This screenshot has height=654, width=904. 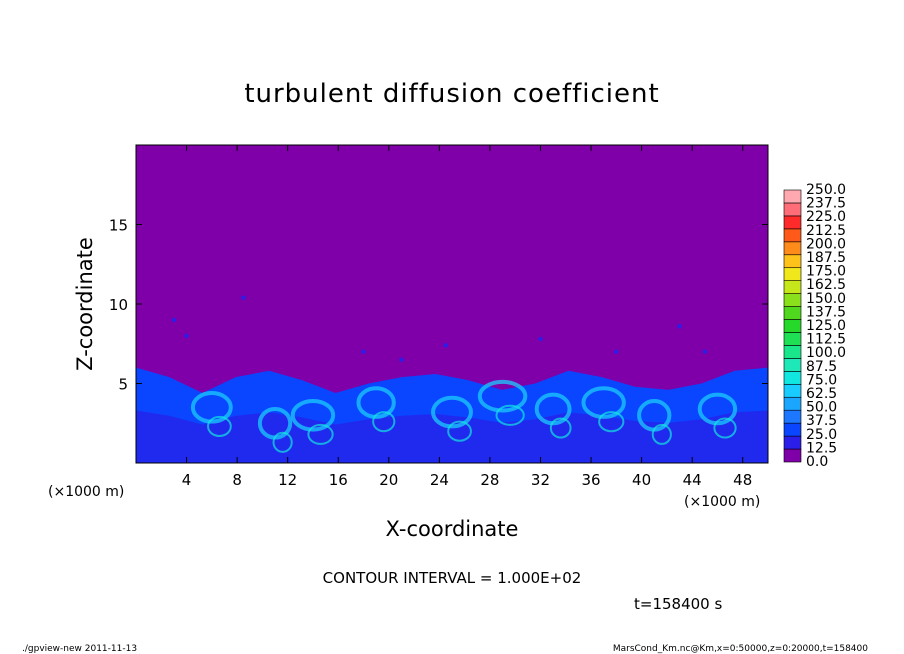 I want to click on x-tick-label: 4, so click(x=187, y=480).